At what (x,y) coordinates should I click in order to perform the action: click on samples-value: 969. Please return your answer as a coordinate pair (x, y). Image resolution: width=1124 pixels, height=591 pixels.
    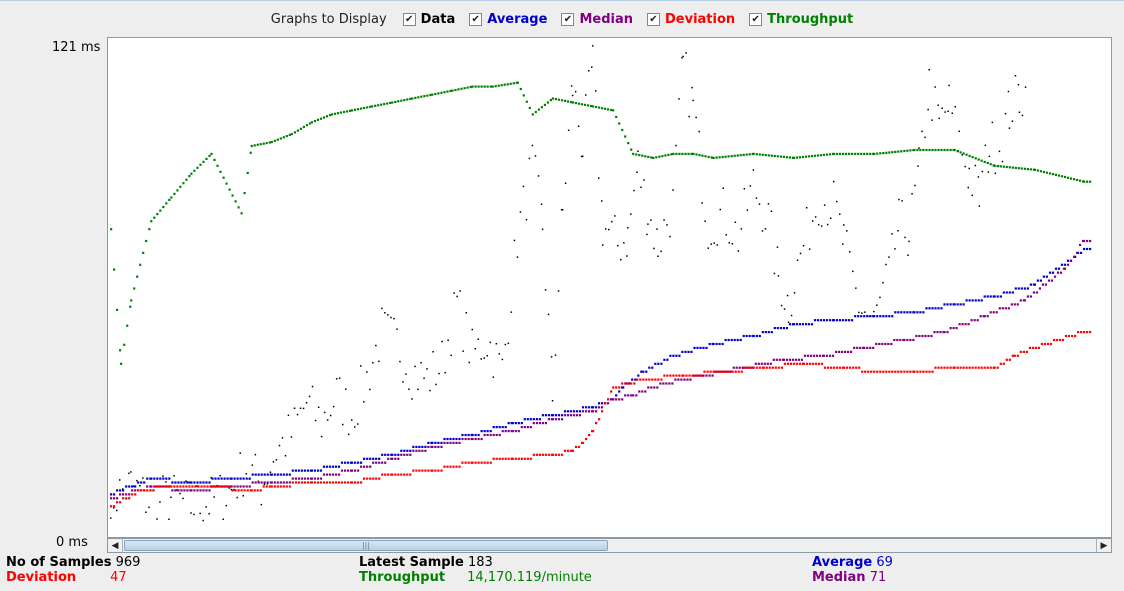
    Looking at the image, I should click on (128, 562).